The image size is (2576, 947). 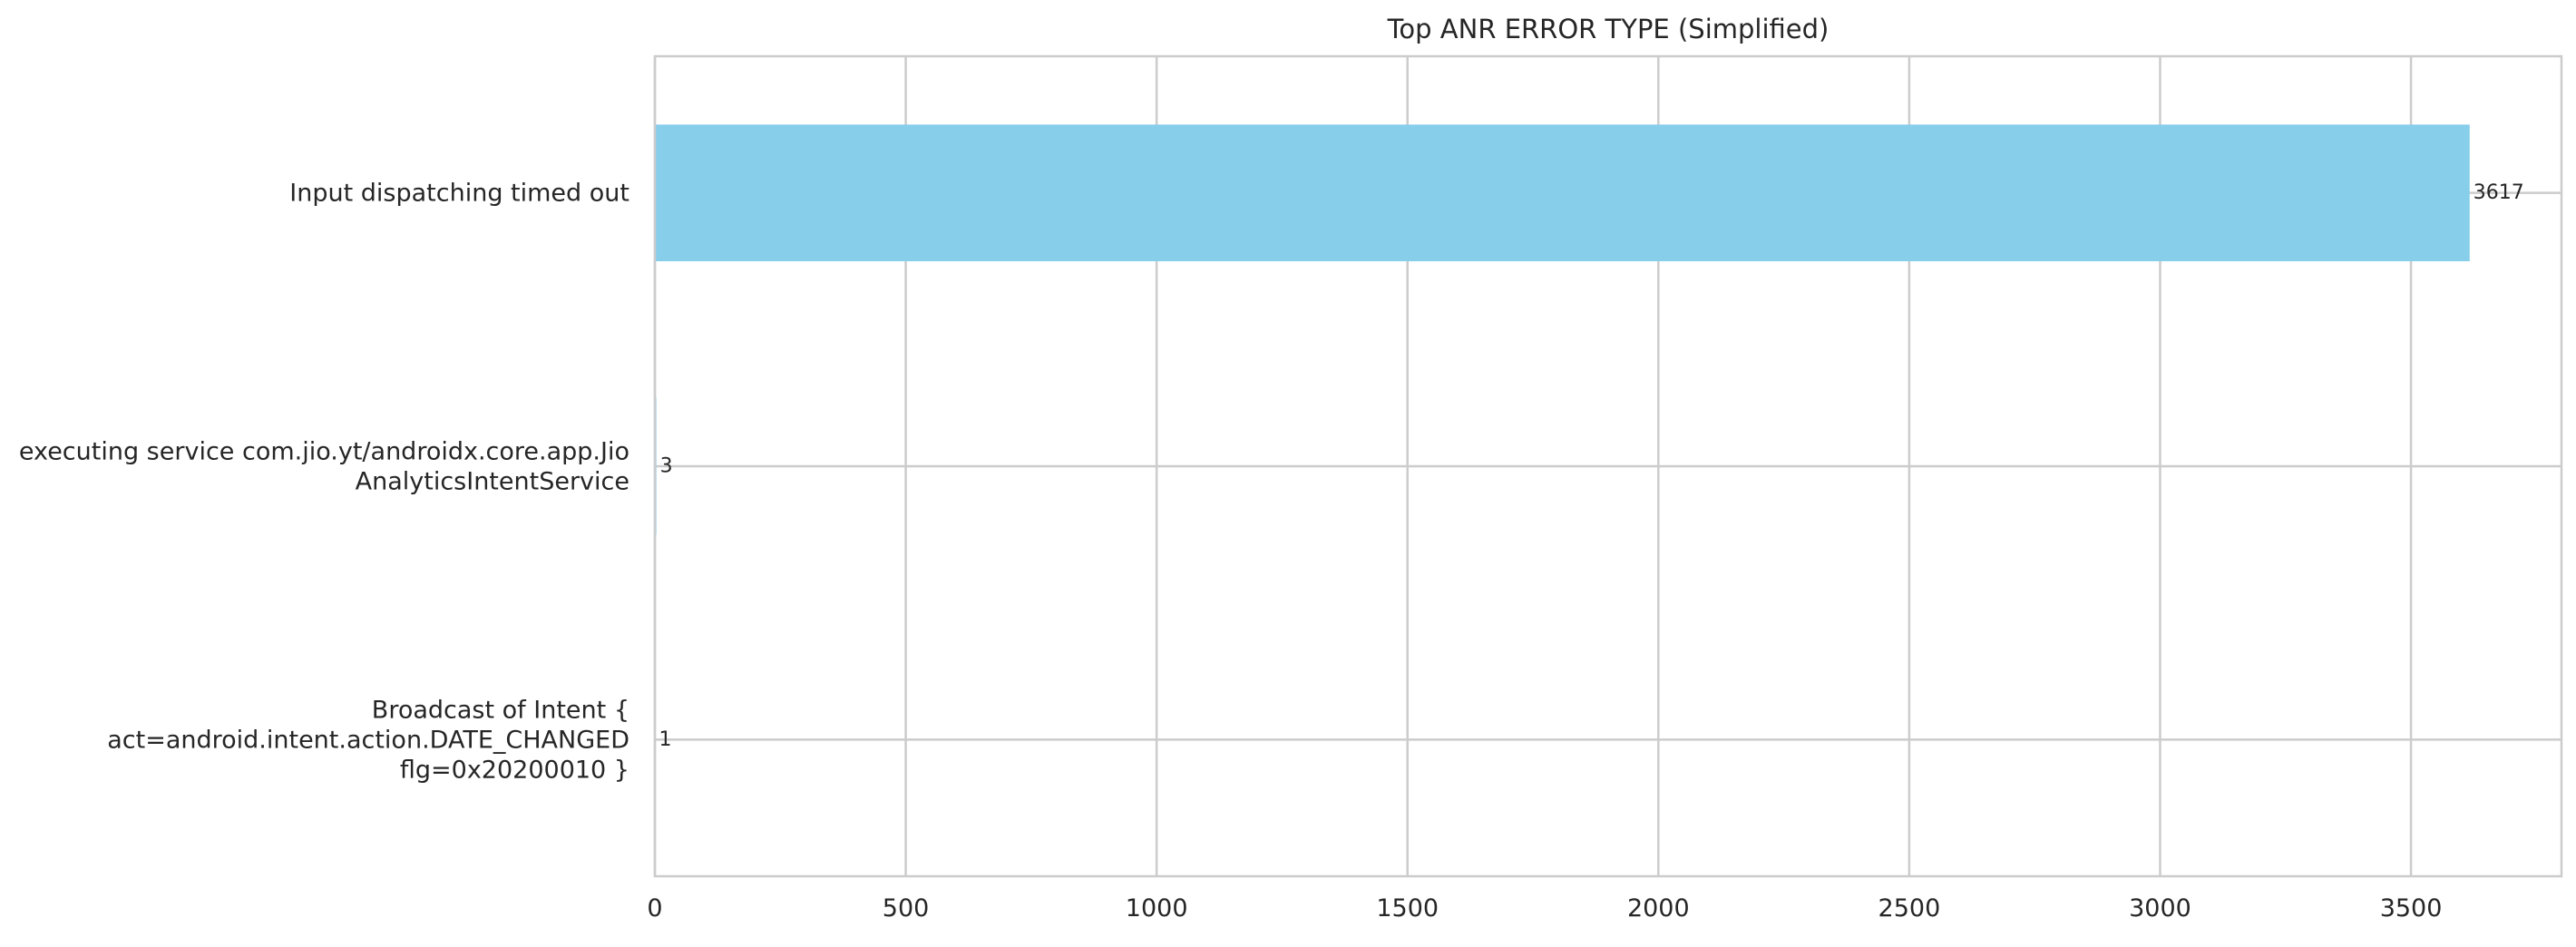 What do you see at coordinates (500, 710) in the screenshot?
I see `y-tick-label-line: Broadcast of Intent {` at bounding box center [500, 710].